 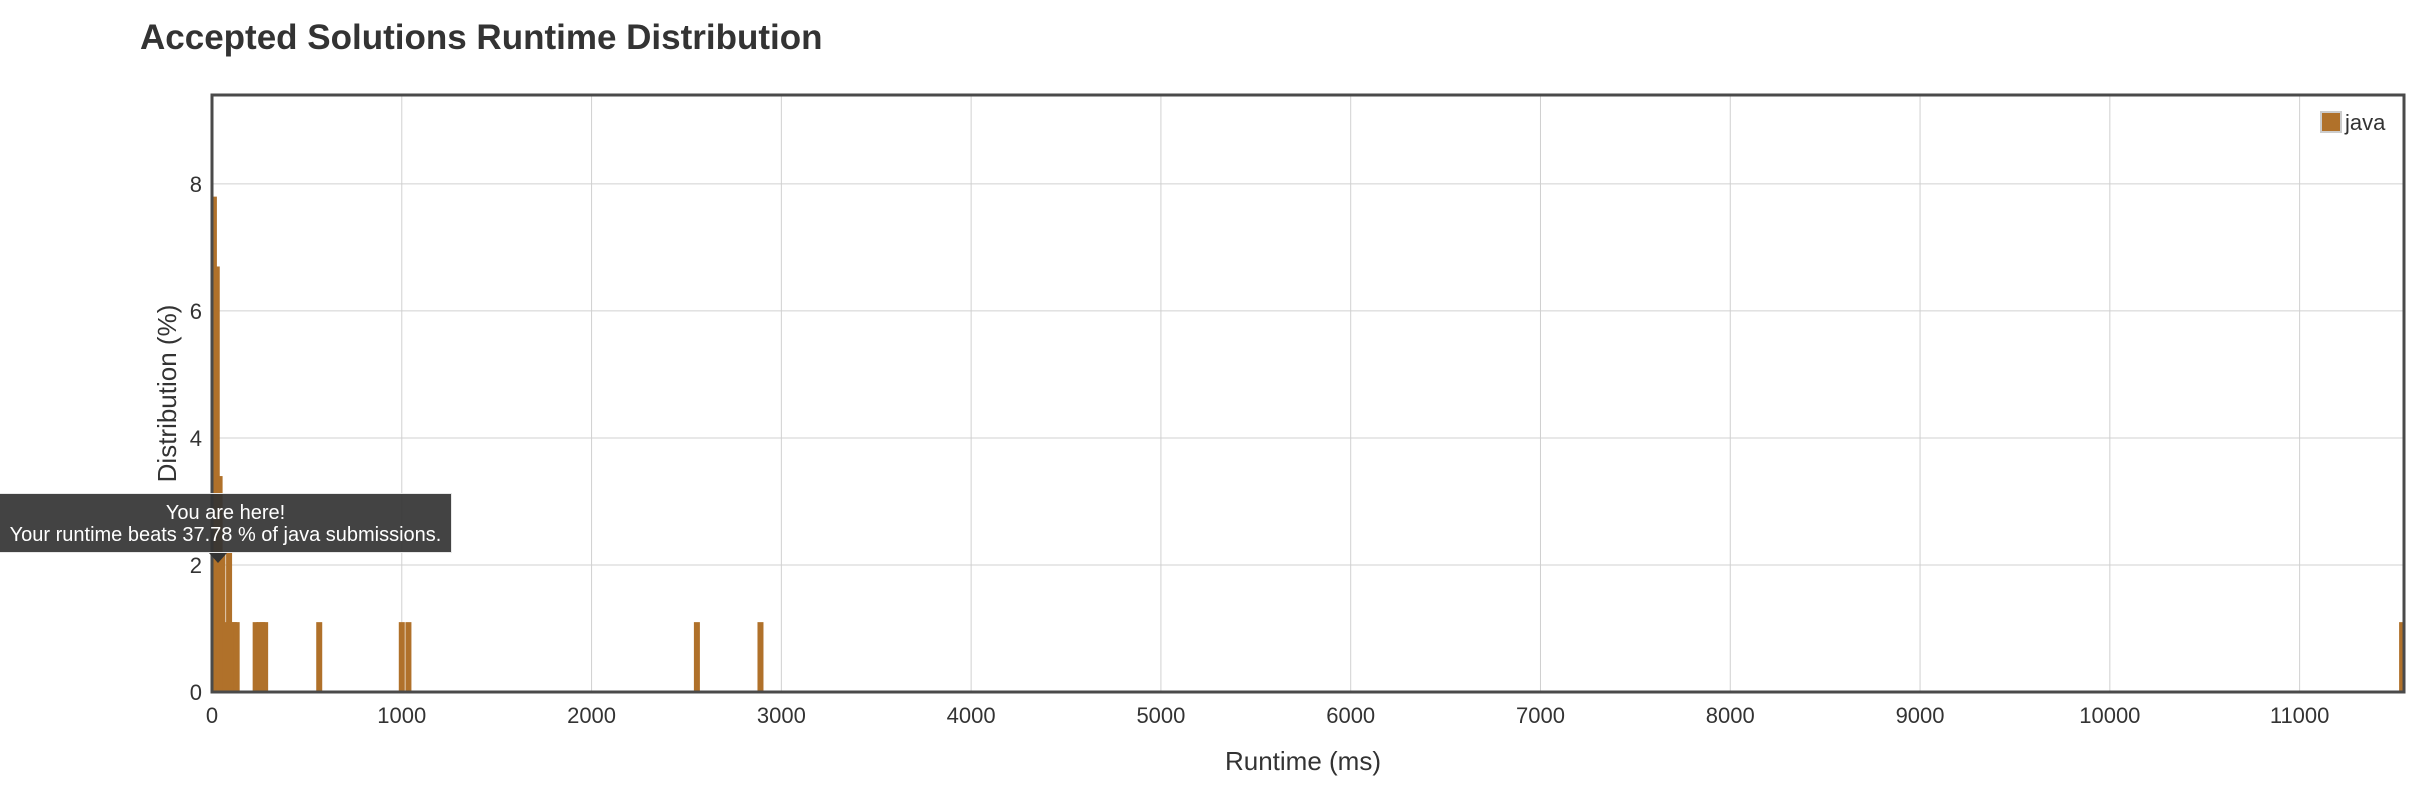 I want to click on chart-title: Accepted Solutions Runtime Distribution, so click(x=481, y=37).